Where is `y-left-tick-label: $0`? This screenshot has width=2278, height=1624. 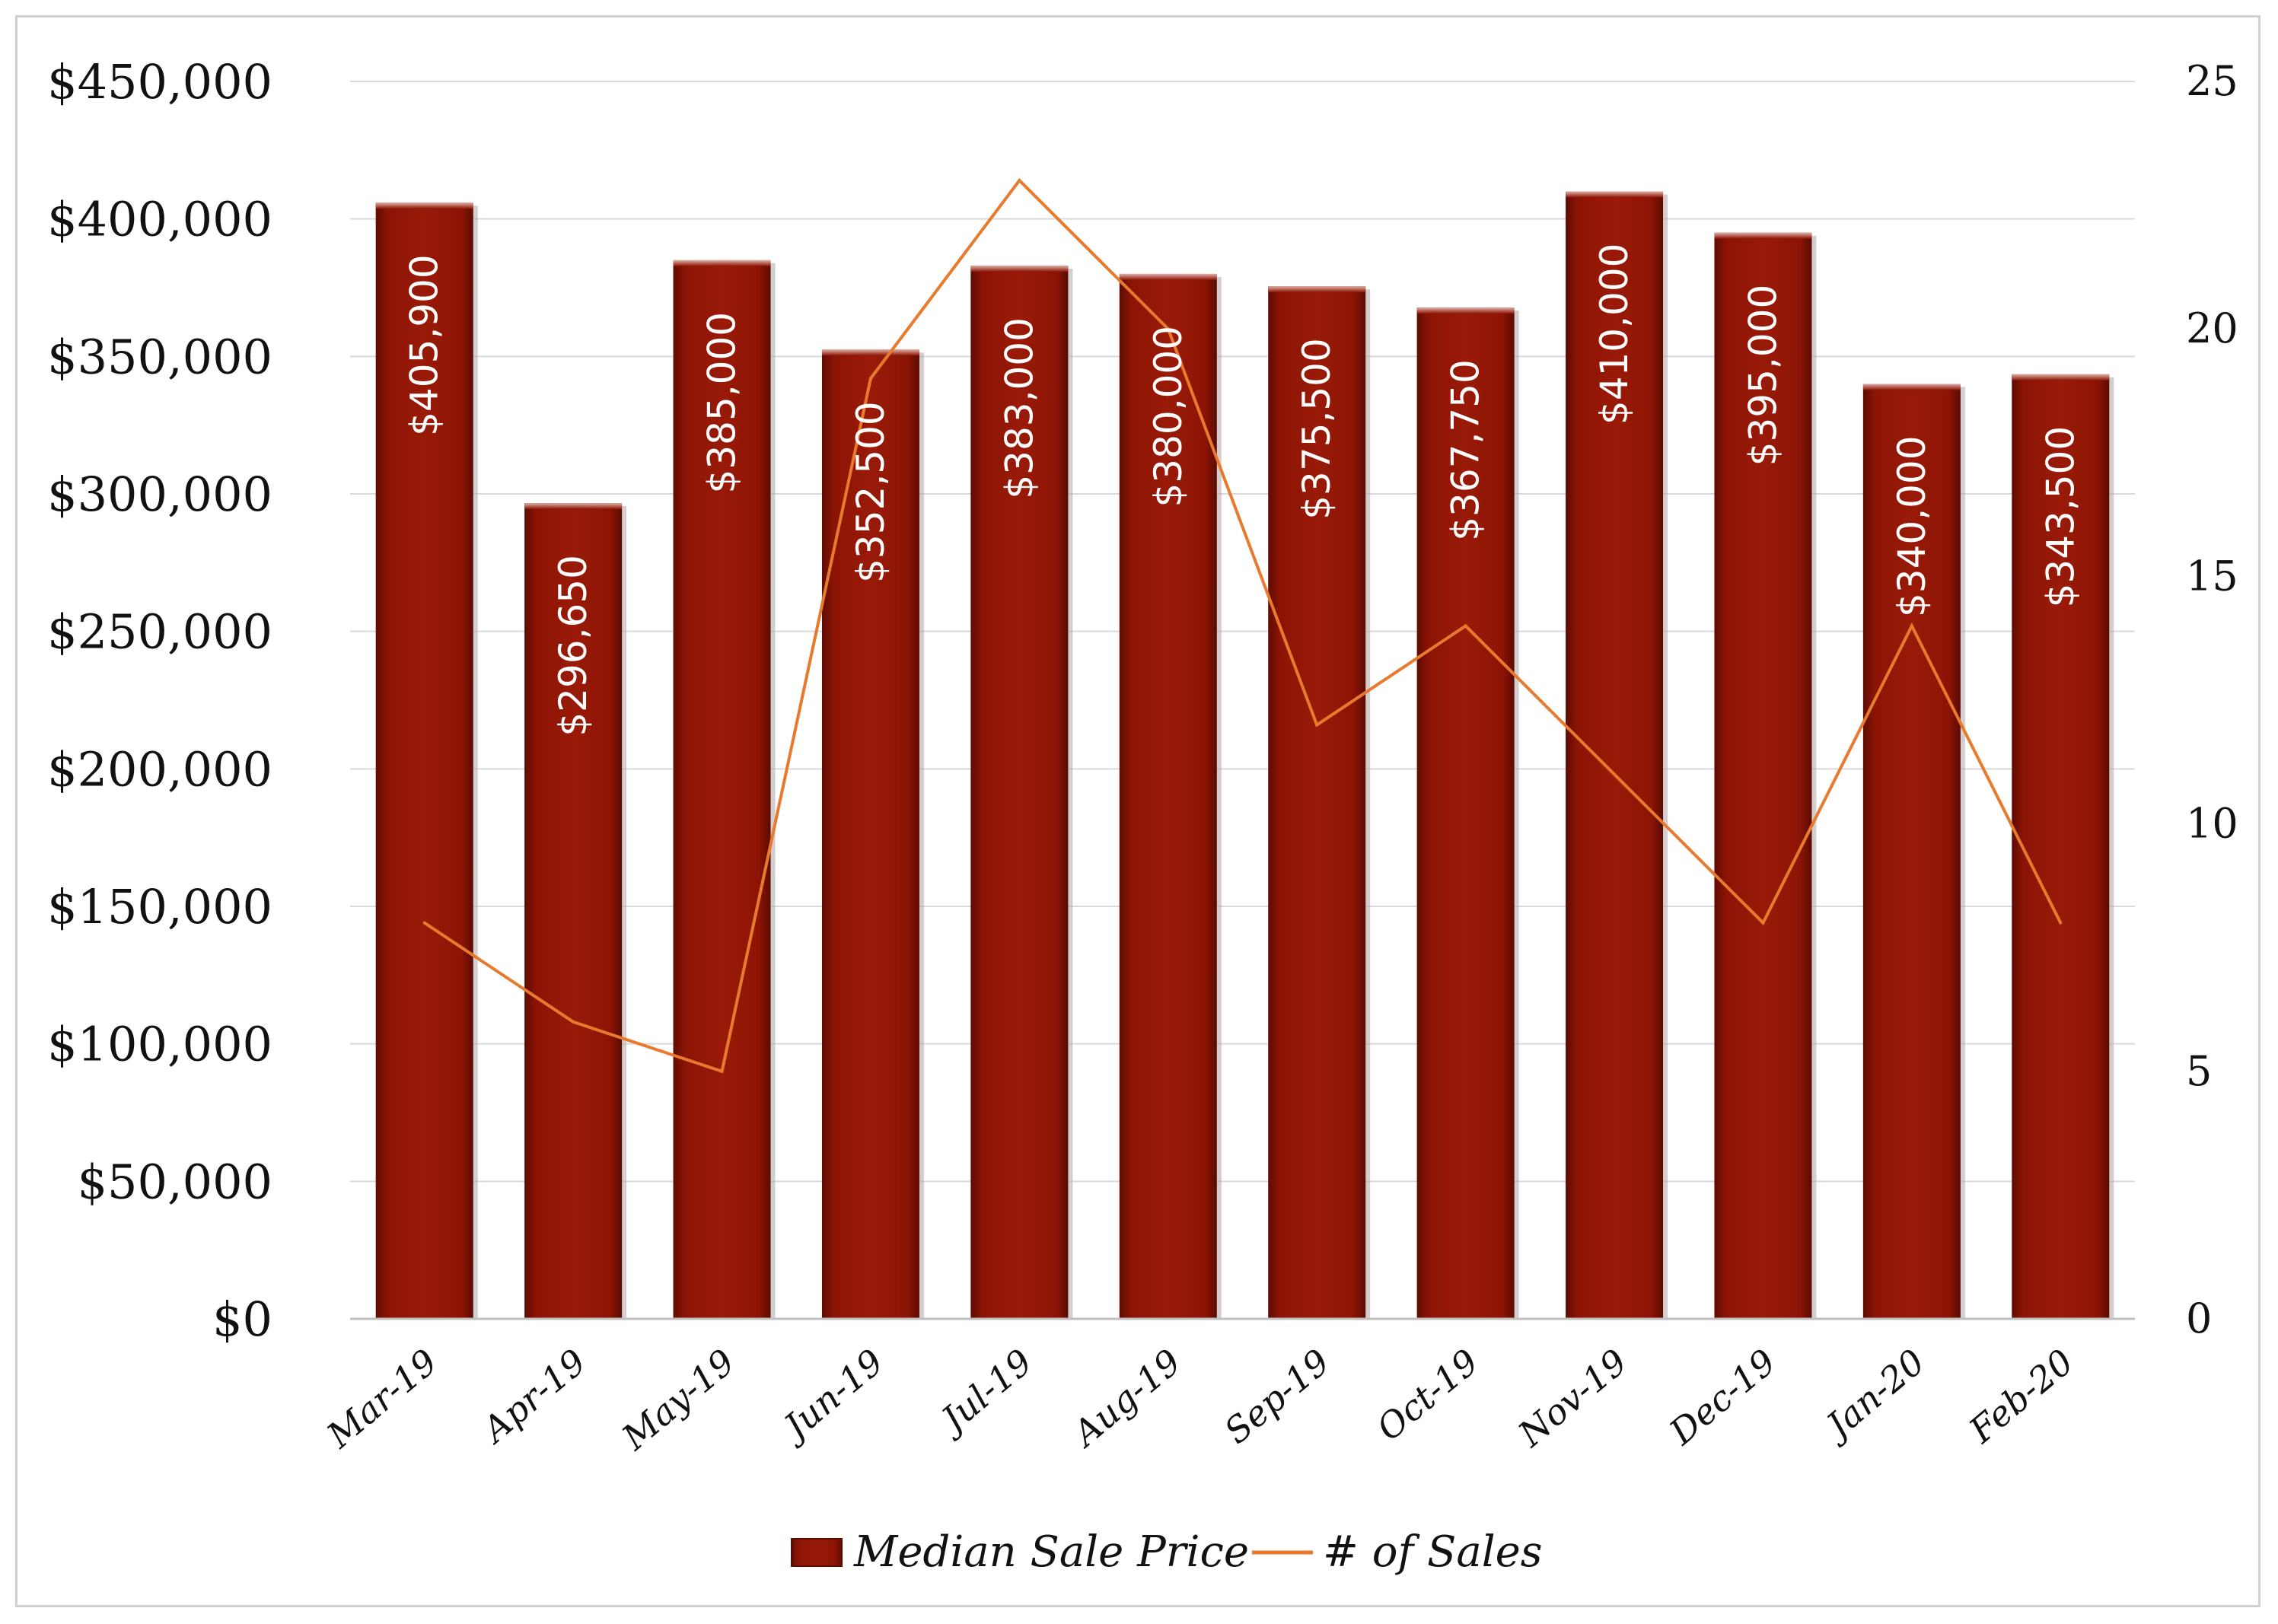
y-left-tick-label: $0 is located at coordinates (242, 1319).